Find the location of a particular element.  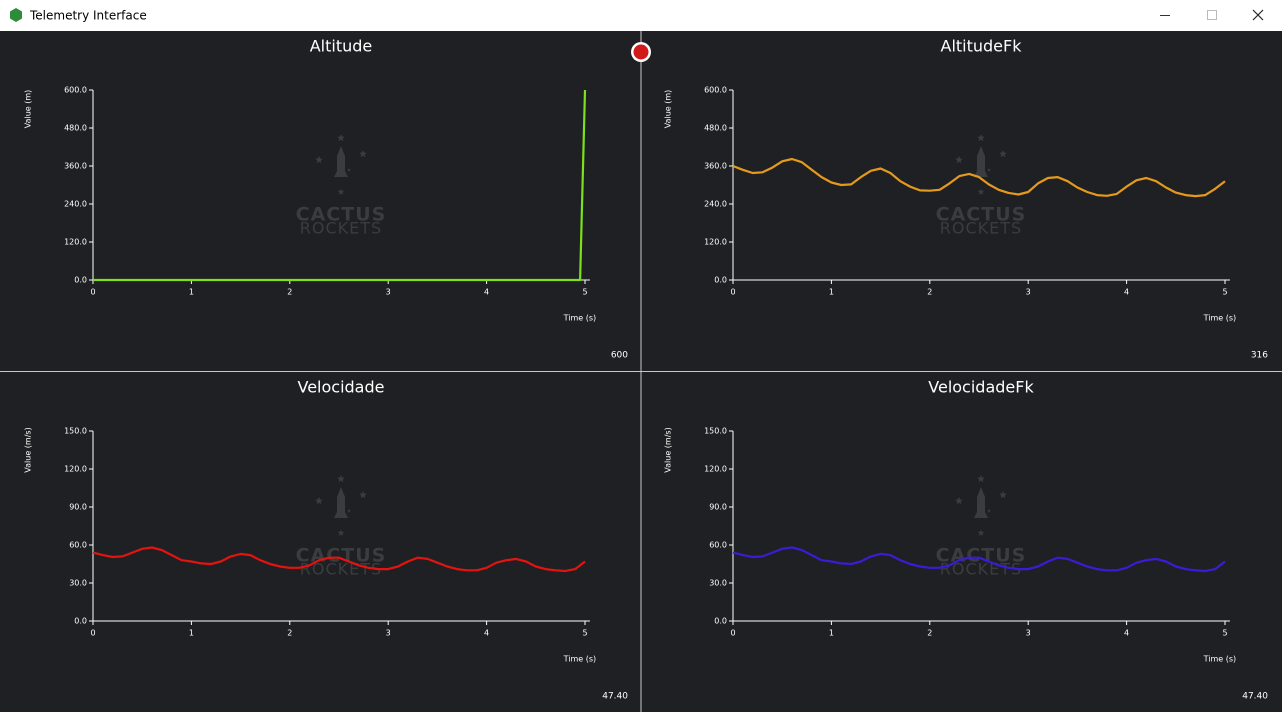

chart-title: Altitude is located at coordinates (341, 46).